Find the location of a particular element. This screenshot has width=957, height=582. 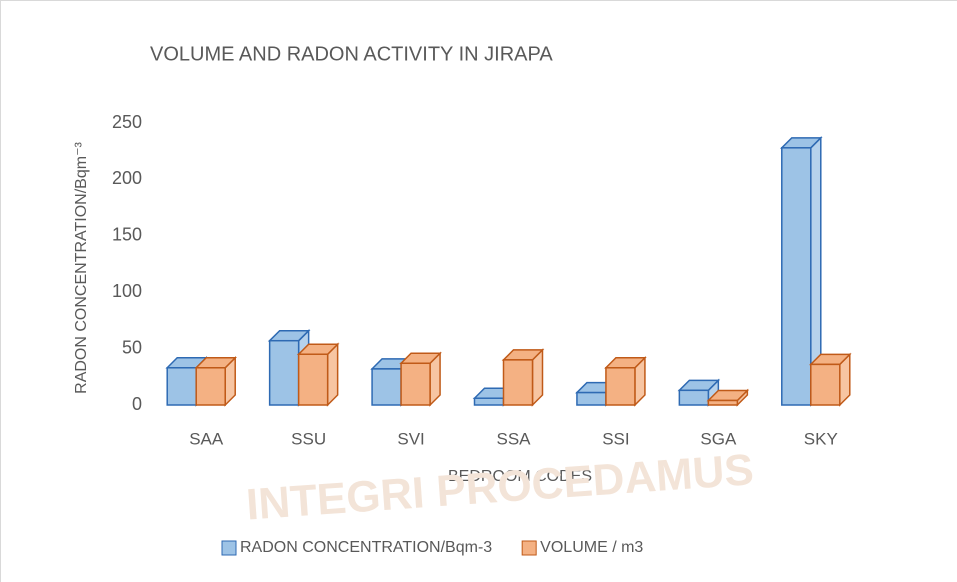

x-tick-label: SKY is located at coordinates (821, 438).